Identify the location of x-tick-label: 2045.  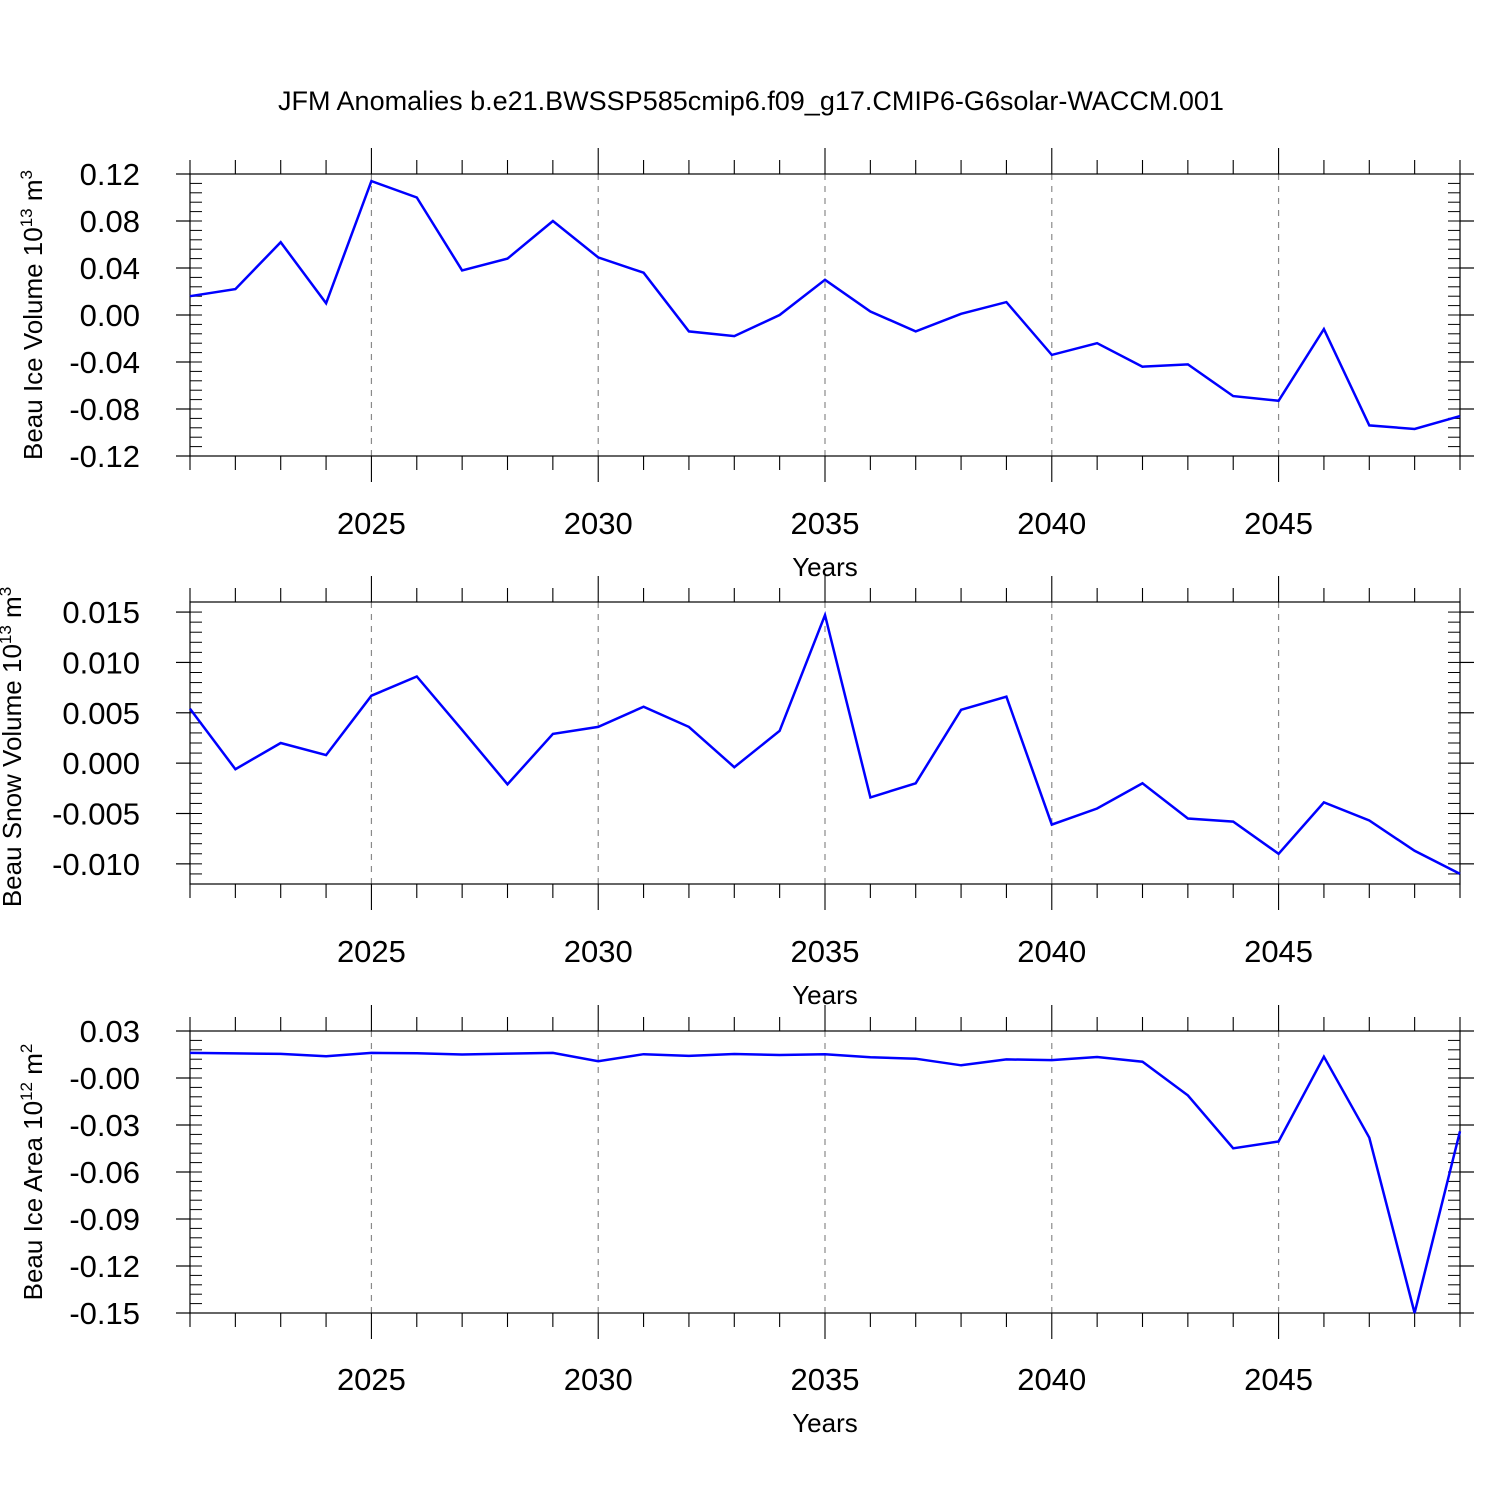
(1278, 523).